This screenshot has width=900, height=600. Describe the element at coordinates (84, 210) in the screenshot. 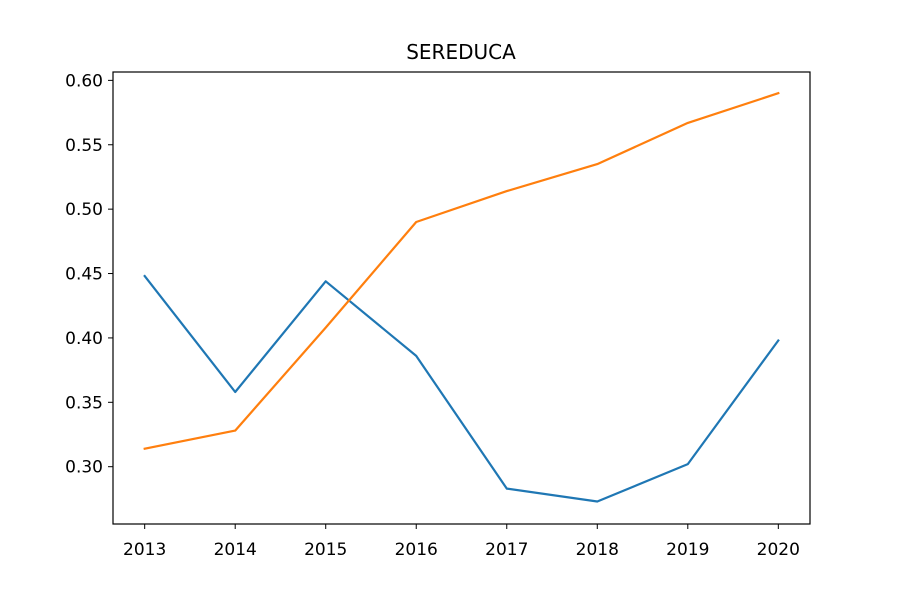

I see `y-tick-label: 0.50` at that location.